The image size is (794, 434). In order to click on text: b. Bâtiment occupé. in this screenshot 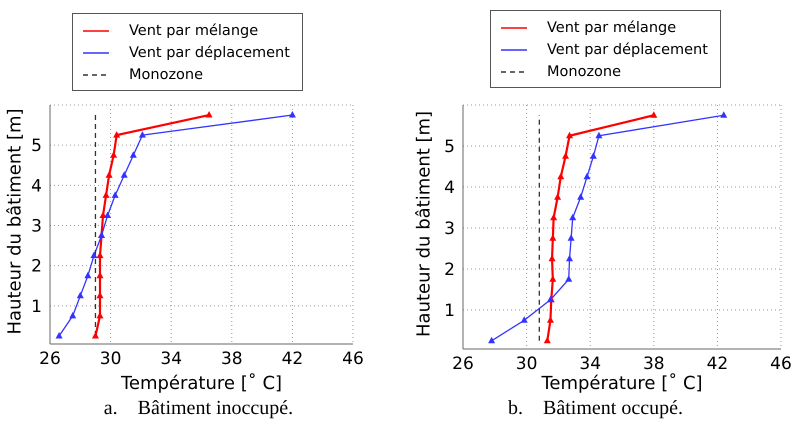, I will do `click(595, 408)`.